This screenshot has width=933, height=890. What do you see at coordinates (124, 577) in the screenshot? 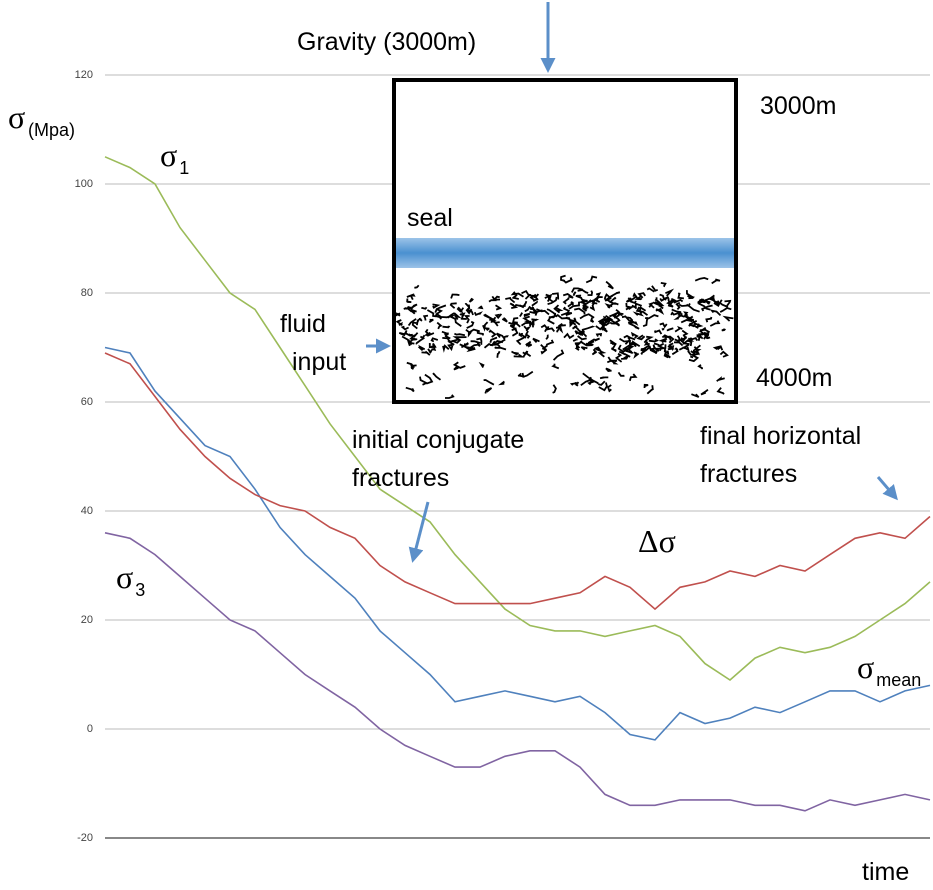
I see `series-label: σ` at bounding box center [124, 577].